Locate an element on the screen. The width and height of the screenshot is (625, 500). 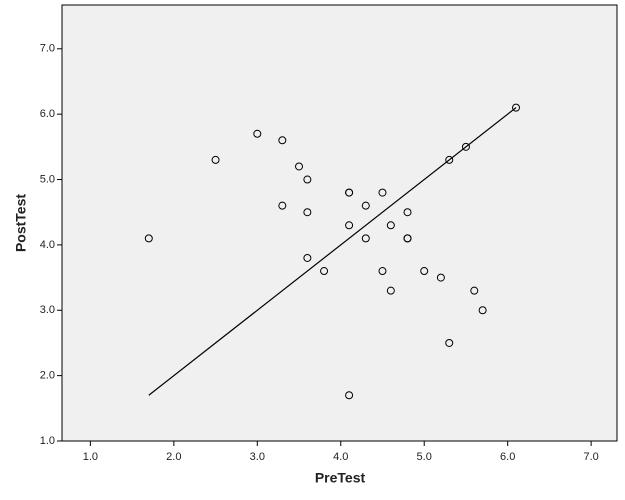
x-tick-label: 1.0 is located at coordinates (90, 457).